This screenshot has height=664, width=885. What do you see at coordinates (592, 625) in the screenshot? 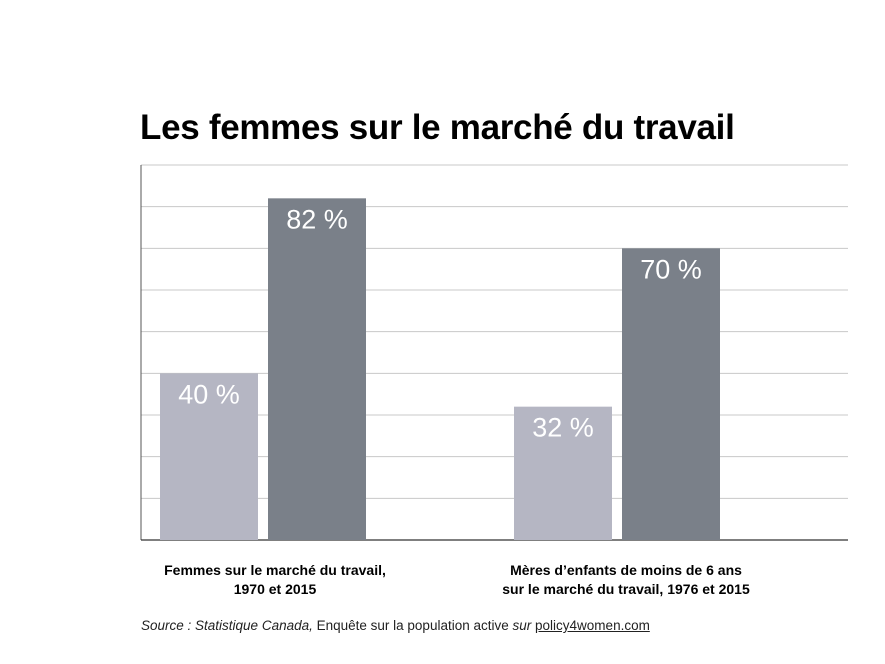
I see `source-link: policy4women.com` at bounding box center [592, 625].